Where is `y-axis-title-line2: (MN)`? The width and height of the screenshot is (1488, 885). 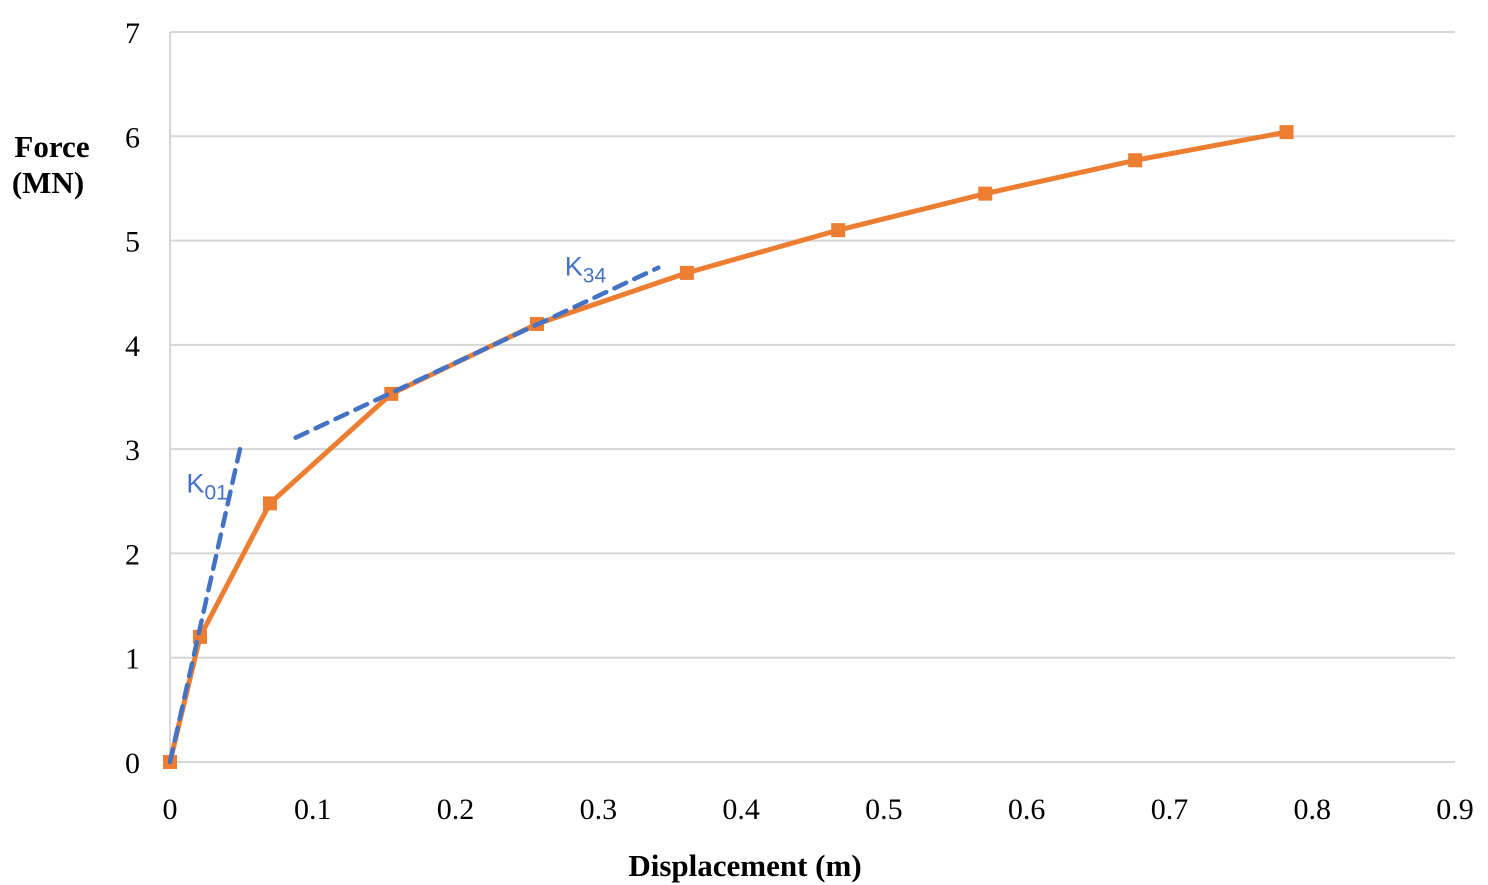 y-axis-title-line2: (MN) is located at coordinates (48, 182).